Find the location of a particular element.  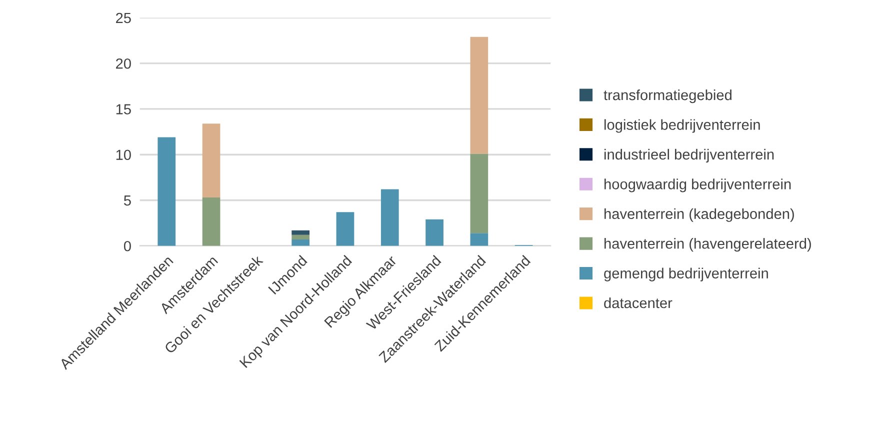

legend-label: haventerrein (kadegebonden) is located at coordinates (699, 215).